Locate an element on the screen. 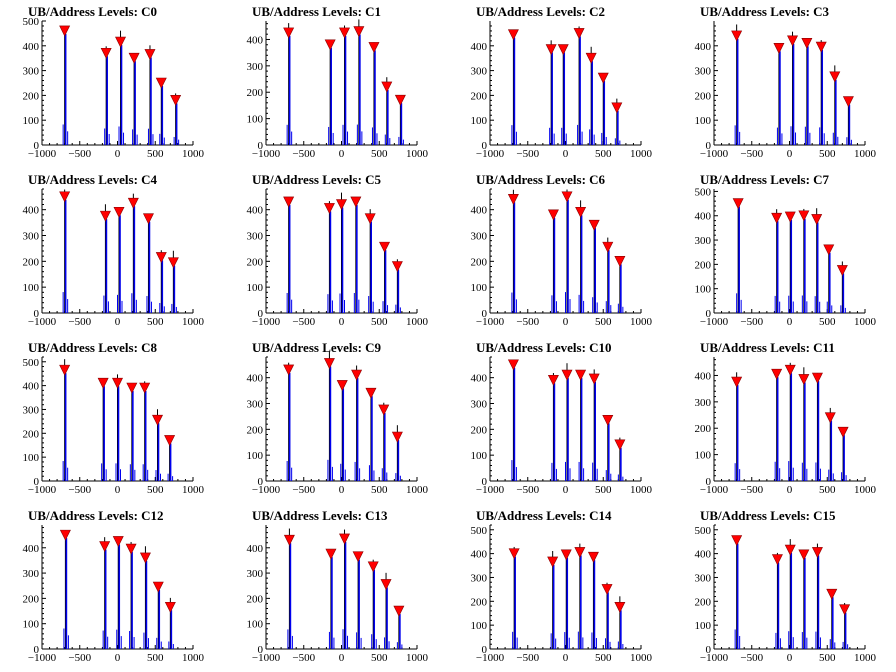 The width and height of the screenshot is (896, 672). chart-title: UB/Address Levels: C0 is located at coordinates (93, 11).